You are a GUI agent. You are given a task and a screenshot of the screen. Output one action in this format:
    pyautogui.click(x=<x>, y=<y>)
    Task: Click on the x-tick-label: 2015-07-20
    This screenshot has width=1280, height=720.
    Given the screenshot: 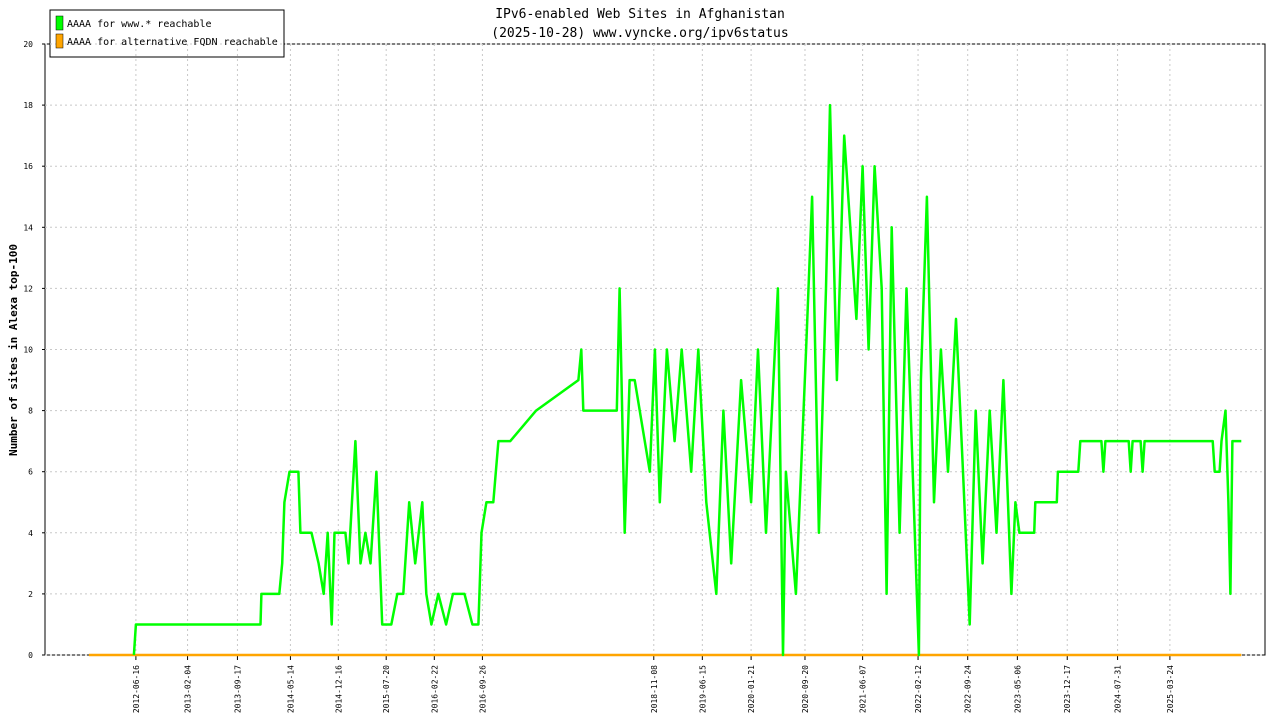 What is the action you would take?
    pyautogui.click(x=386, y=689)
    